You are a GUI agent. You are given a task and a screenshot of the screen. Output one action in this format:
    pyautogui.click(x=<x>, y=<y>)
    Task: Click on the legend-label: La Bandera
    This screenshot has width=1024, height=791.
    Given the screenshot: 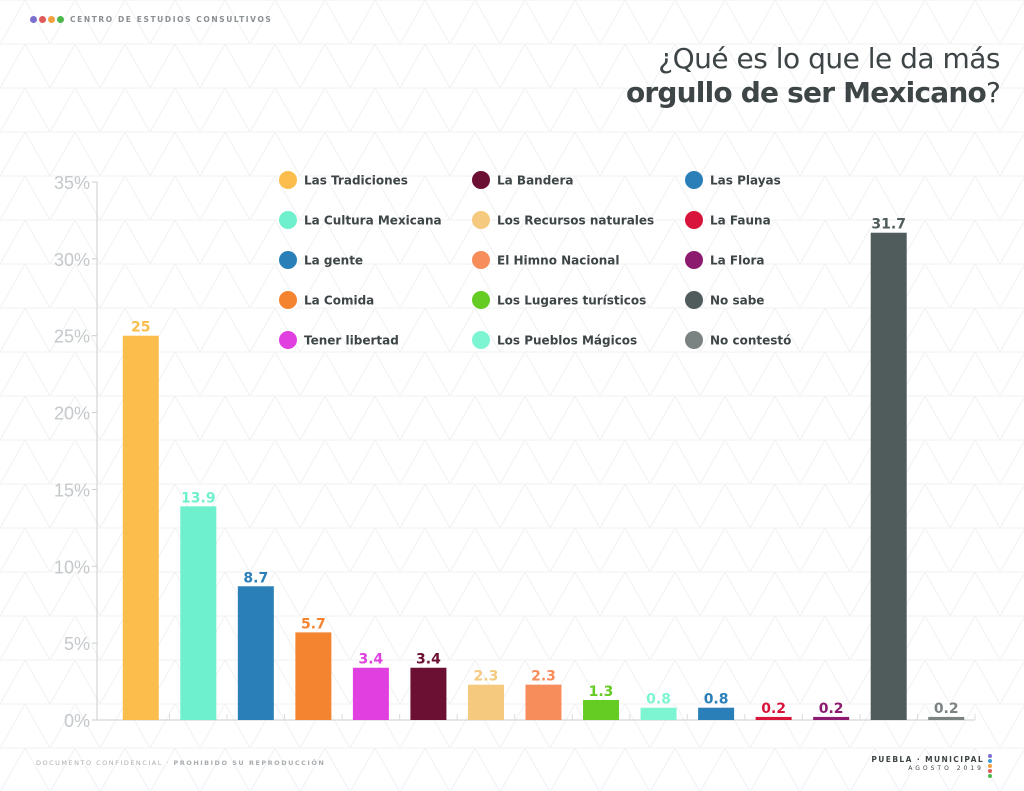 What is the action you would take?
    pyautogui.click(x=535, y=181)
    